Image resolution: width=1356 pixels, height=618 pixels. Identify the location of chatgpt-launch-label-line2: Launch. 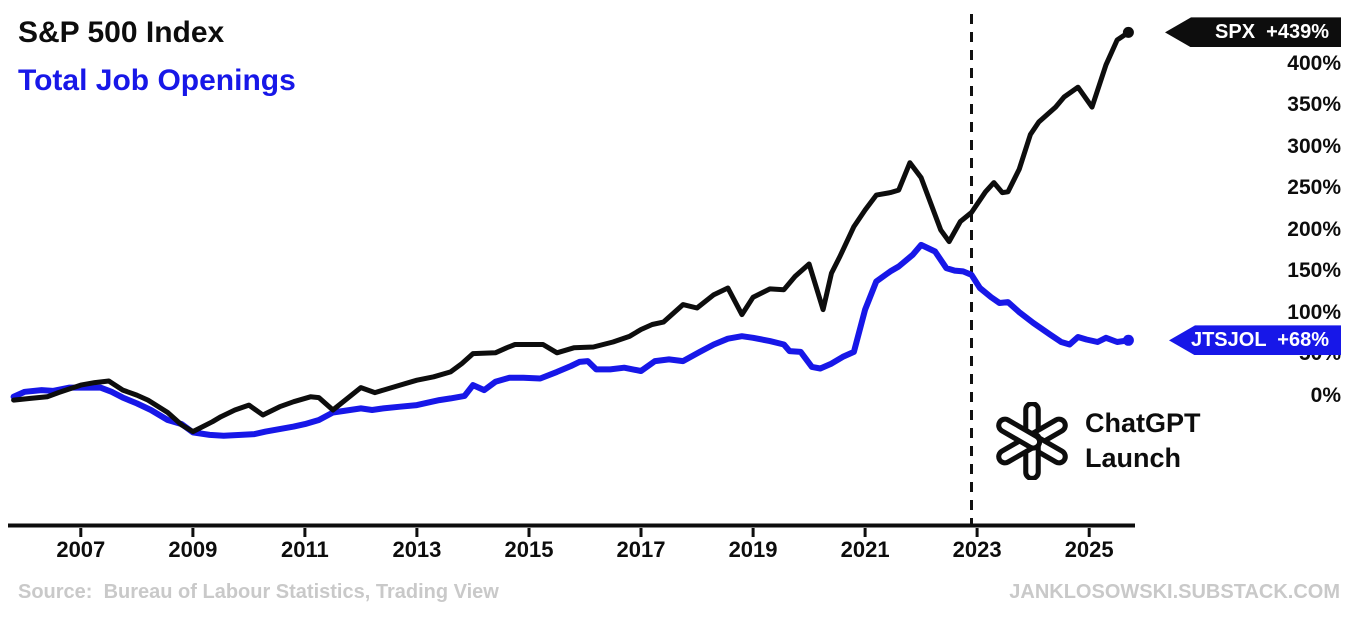
(1133, 458).